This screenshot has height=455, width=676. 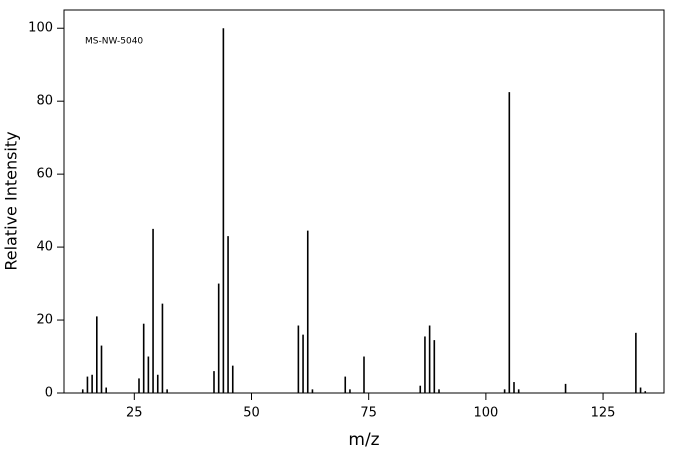 I want to click on x-axis-label: m/z, so click(x=363, y=440).